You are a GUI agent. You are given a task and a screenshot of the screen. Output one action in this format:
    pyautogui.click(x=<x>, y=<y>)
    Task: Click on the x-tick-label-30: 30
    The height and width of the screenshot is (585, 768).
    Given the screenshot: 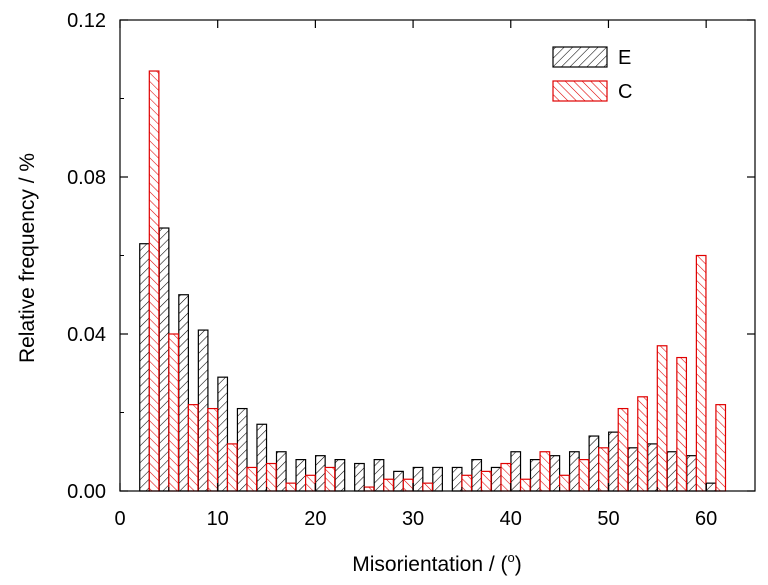 What is the action you would take?
    pyautogui.click(x=413, y=519)
    